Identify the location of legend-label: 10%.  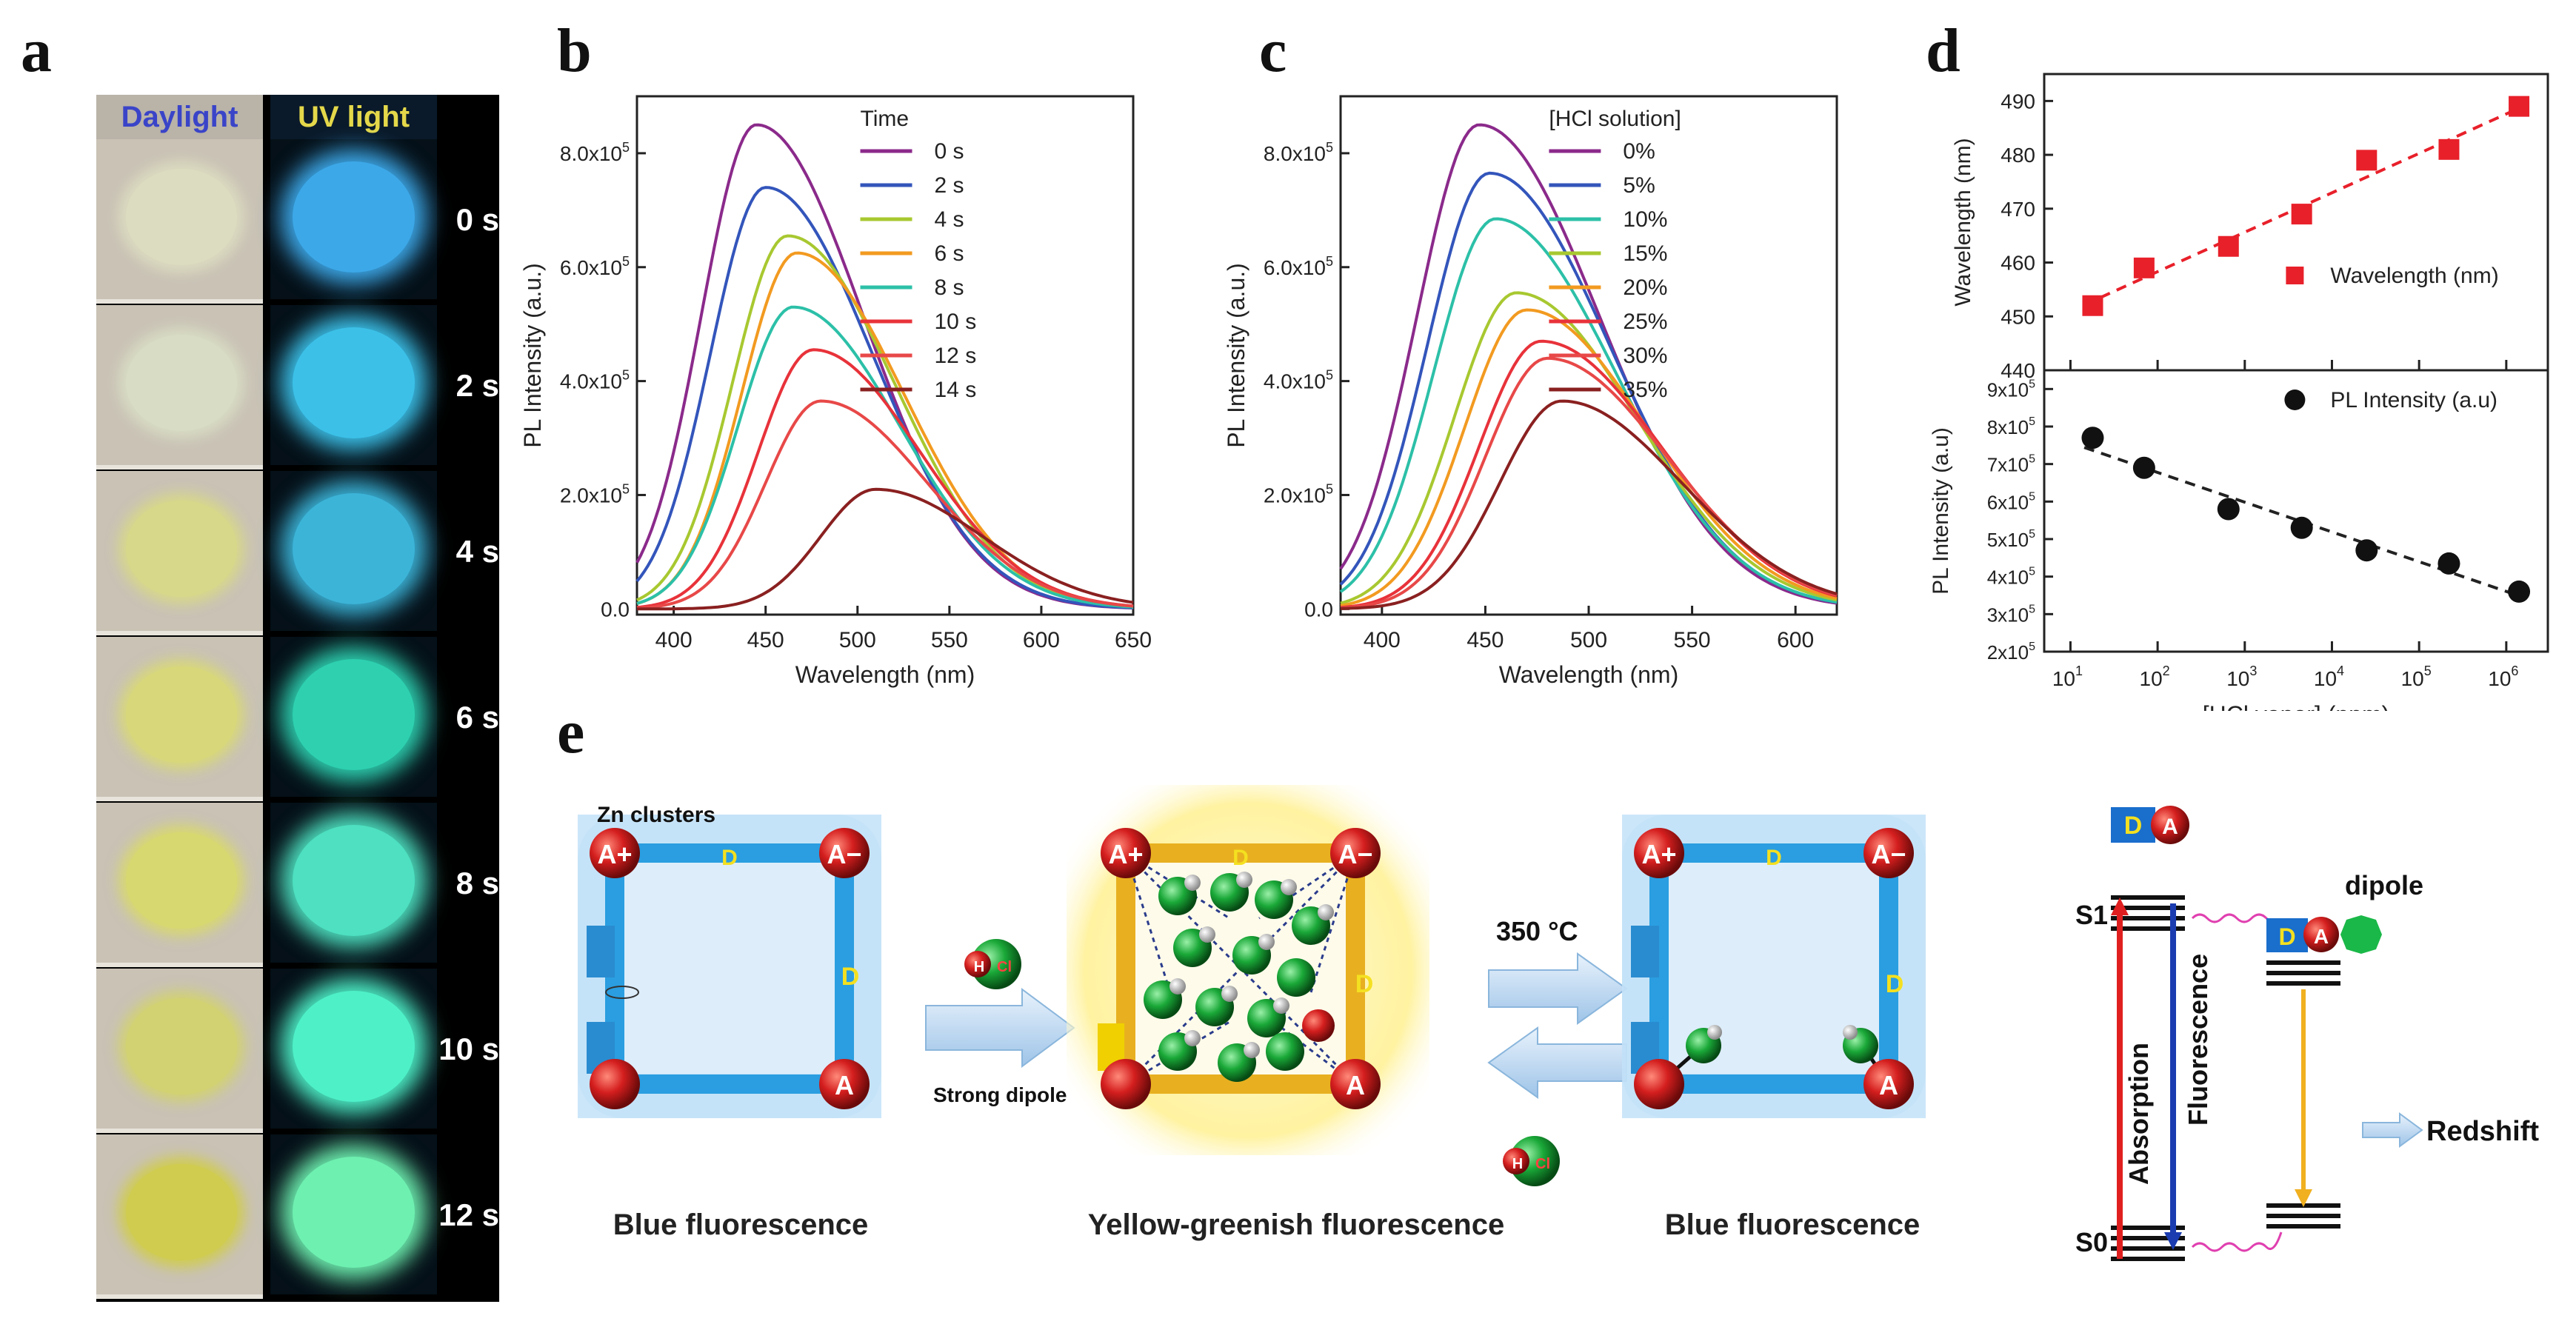
(1645, 219).